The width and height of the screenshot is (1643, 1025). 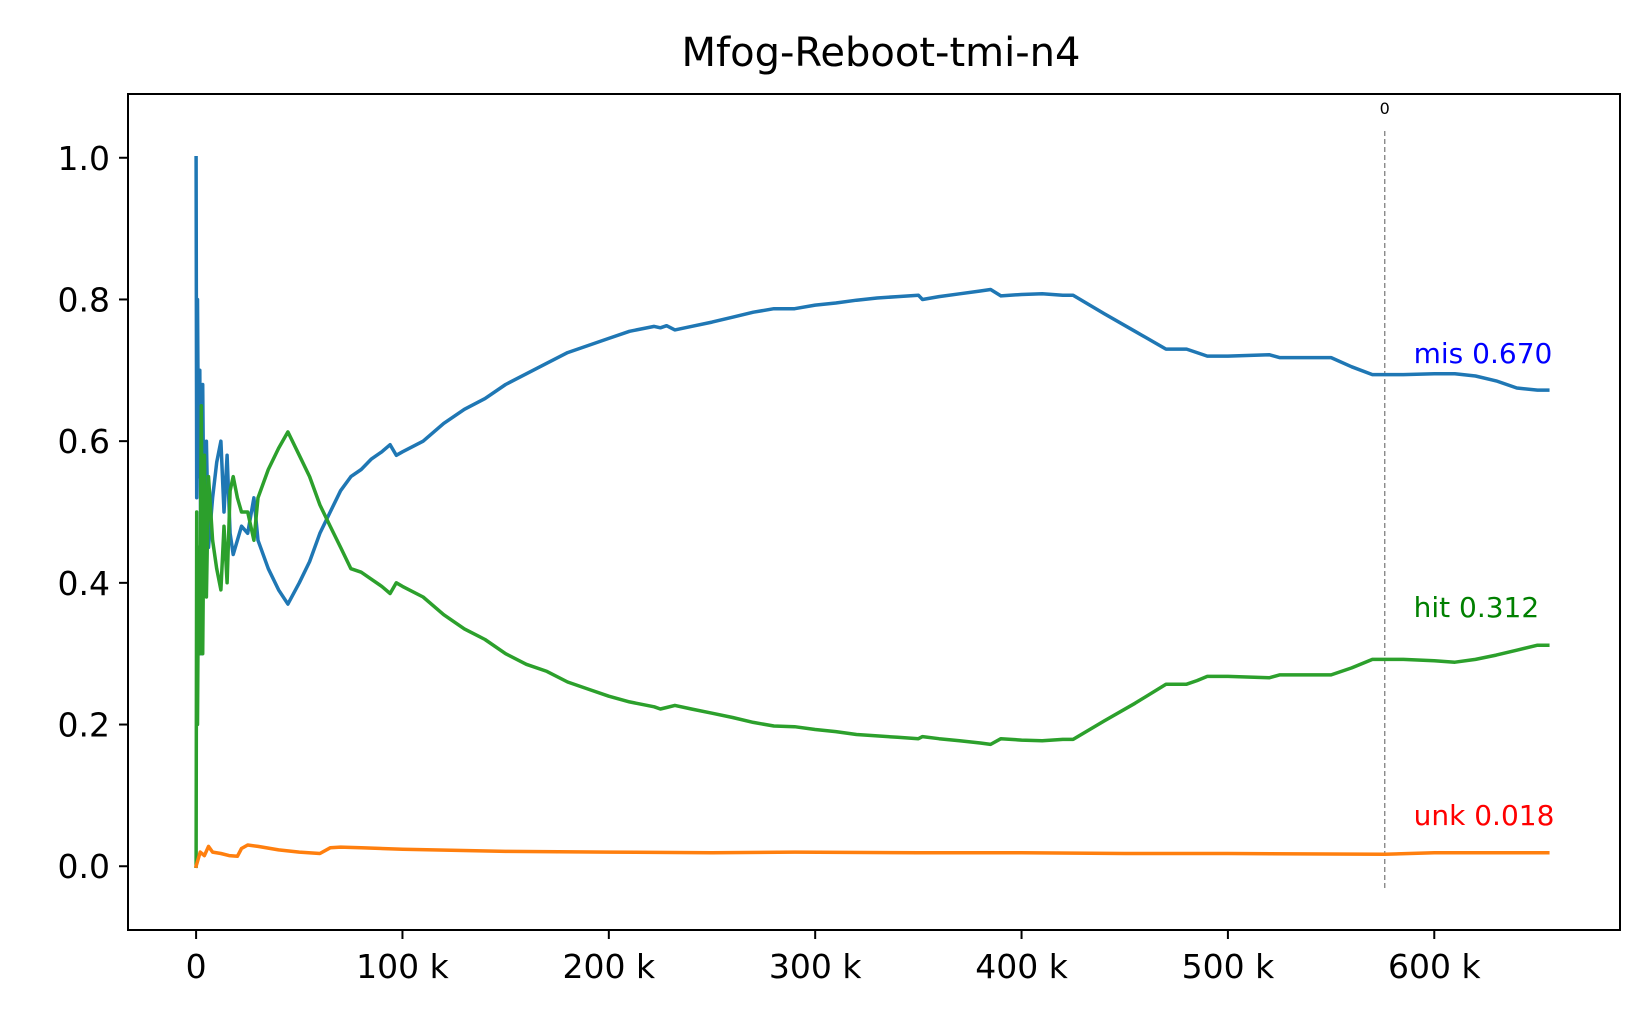 What do you see at coordinates (84, 583) in the screenshot?
I see `y-tick-label: 0.4` at bounding box center [84, 583].